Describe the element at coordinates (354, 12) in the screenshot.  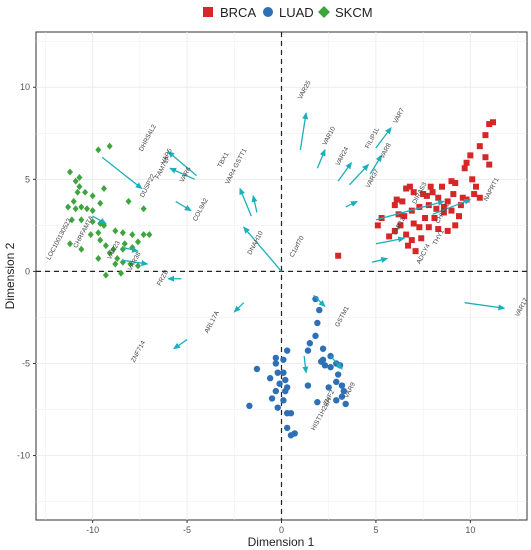
I see `legend-label-skcm: SKCM` at that location.